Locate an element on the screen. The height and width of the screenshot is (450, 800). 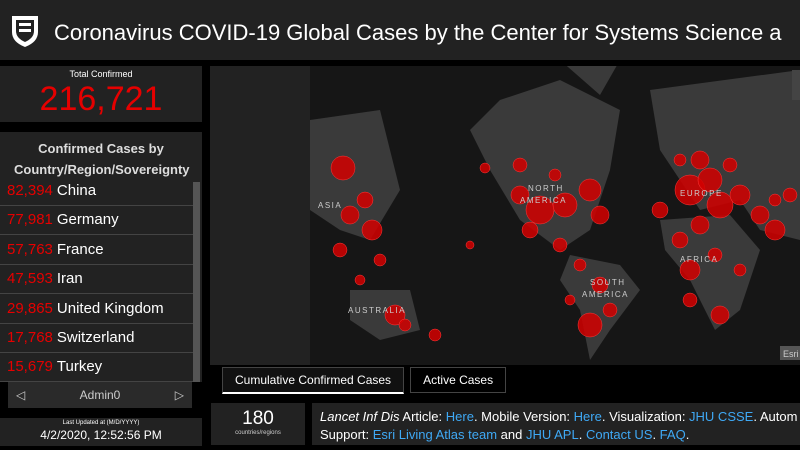
region-label: EUROPE is located at coordinates (701, 193).